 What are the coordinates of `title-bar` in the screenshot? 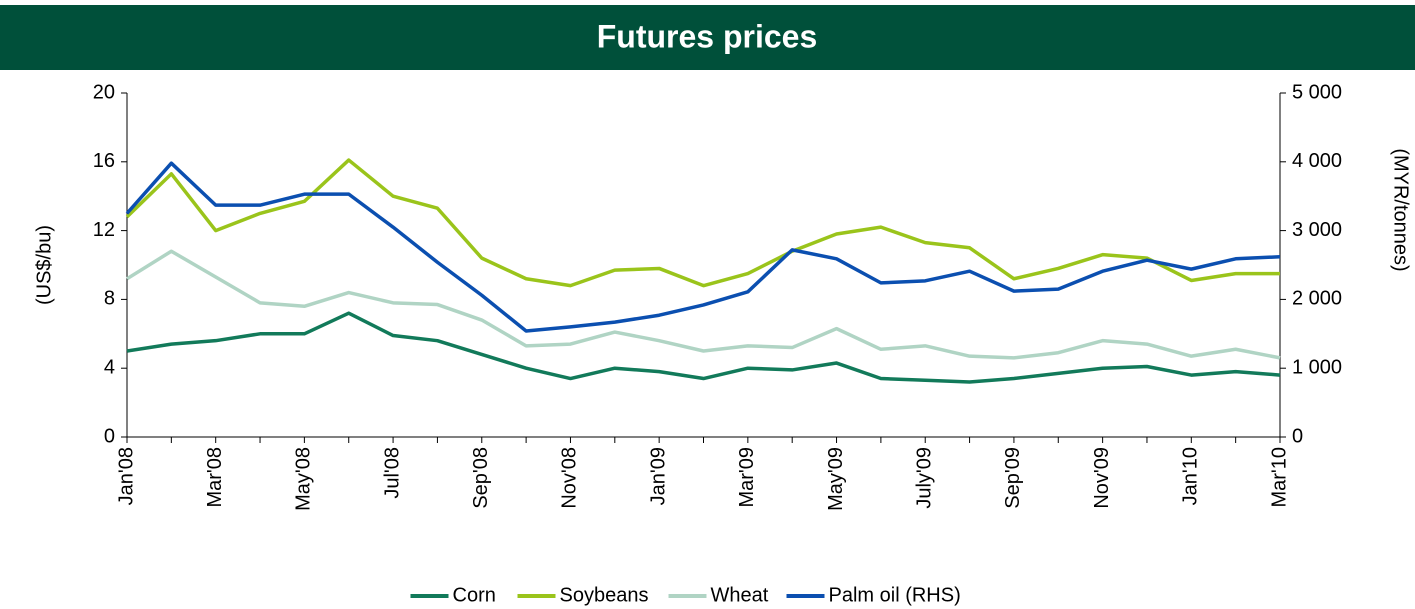 It's located at (707, 37).